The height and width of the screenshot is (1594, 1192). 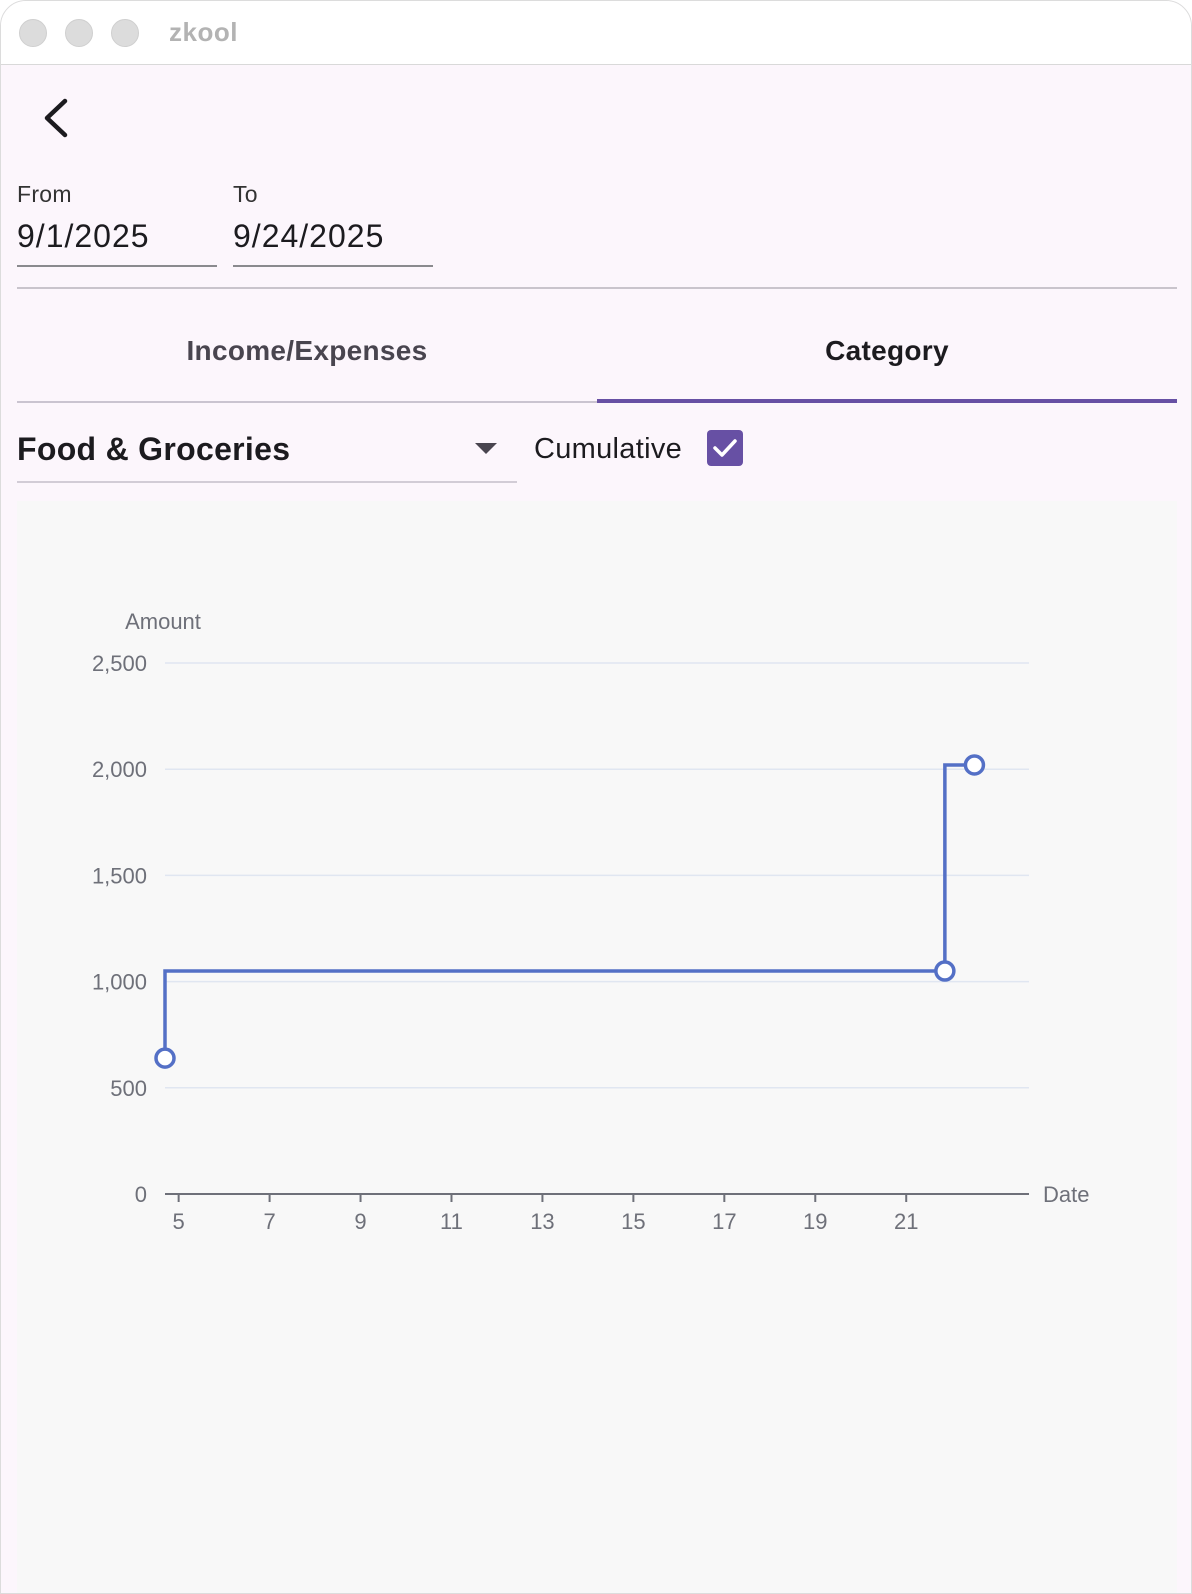 I want to click on tab-bar: Income/Expenses Category, so click(x=597, y=352).